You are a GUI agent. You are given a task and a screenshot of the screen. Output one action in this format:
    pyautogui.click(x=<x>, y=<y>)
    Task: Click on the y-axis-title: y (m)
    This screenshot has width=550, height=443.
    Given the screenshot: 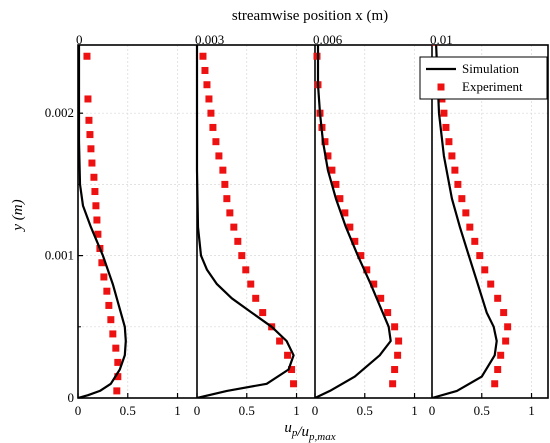 What is the action you would take?
    pyautogui.click(x=18, y=215)
    